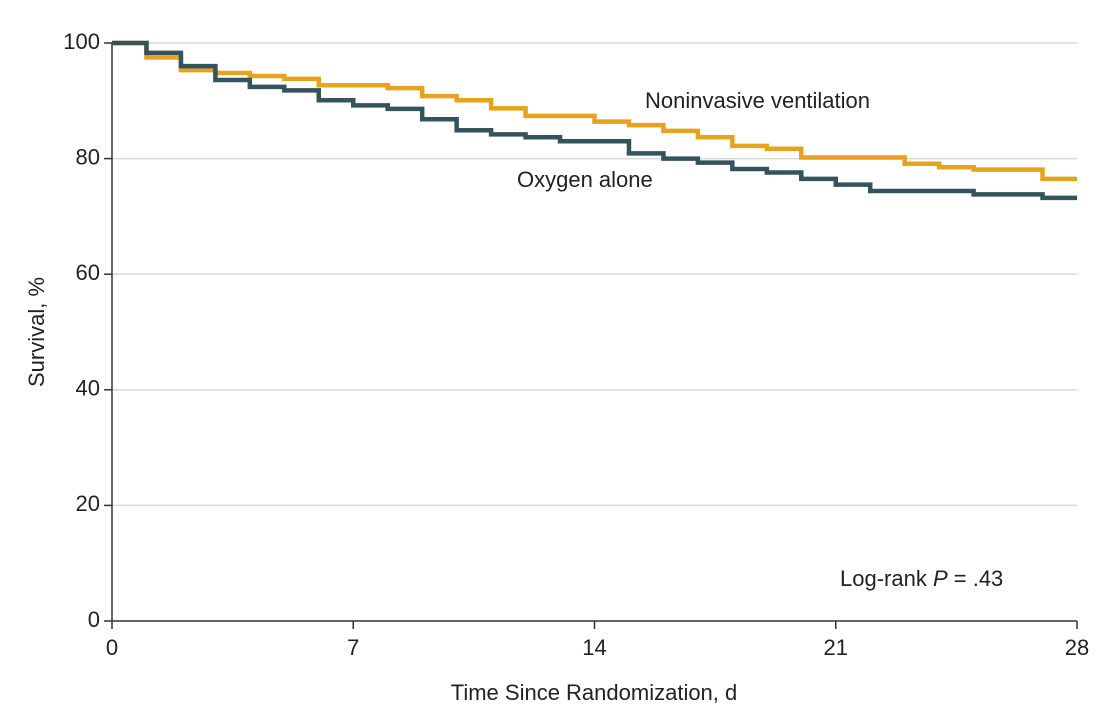 This screenshot has height=721, width=1115. I want to click on annotation-part: = .43, so click(976, 578).